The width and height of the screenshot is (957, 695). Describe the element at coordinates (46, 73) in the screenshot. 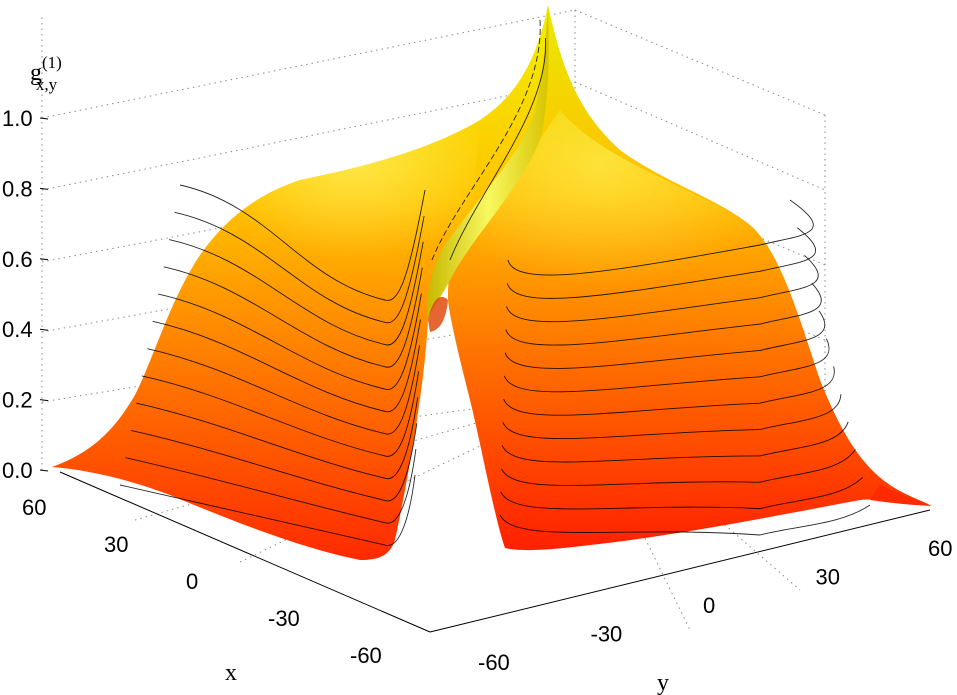

I see `z-axis-label: g(1) x,y` at that location.